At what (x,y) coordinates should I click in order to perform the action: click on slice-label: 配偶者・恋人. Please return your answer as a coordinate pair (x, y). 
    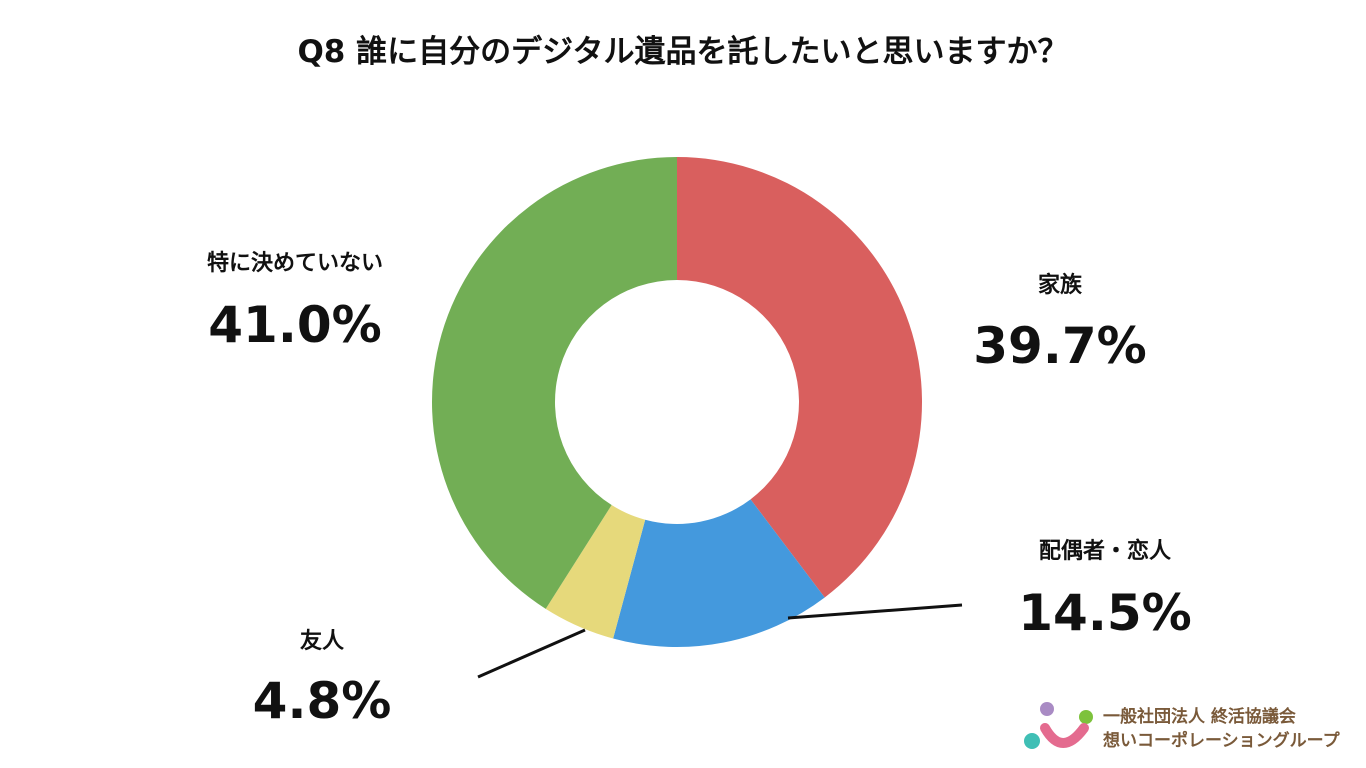
    Looking at the image, I should click on (1105, 551).